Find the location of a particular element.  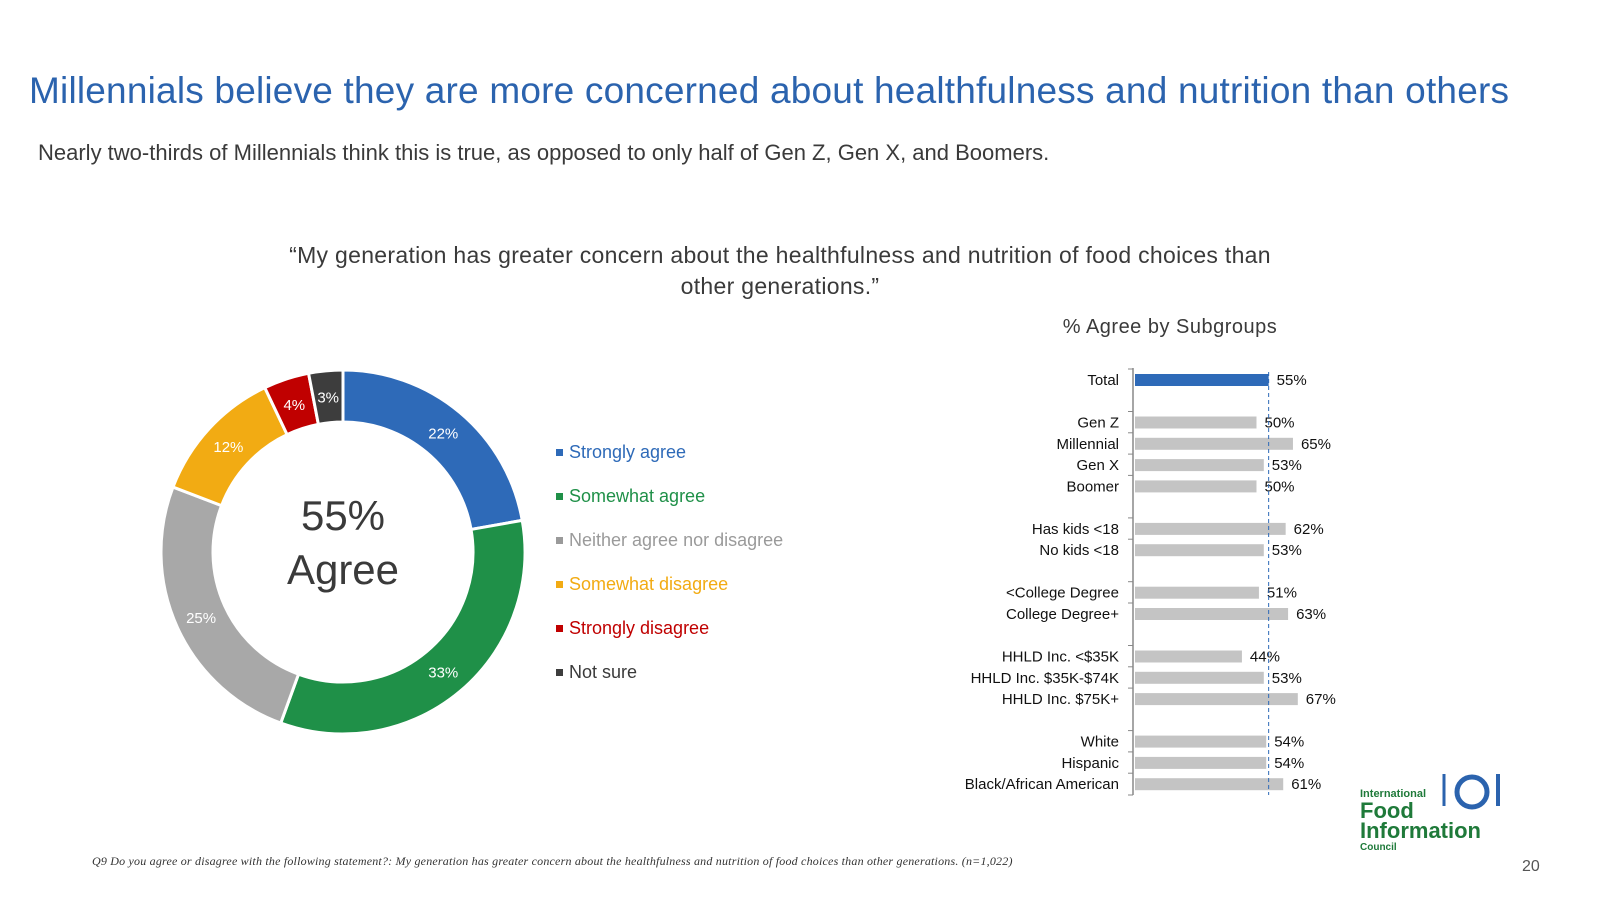

bar-gen-x is located at coordinates (1199, 465).